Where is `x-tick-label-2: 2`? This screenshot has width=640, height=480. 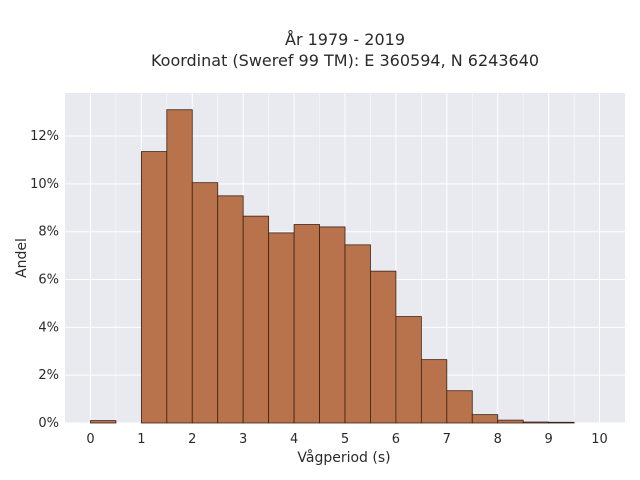
x-tick-label-2: 2 is located at coordinates (192, 439).